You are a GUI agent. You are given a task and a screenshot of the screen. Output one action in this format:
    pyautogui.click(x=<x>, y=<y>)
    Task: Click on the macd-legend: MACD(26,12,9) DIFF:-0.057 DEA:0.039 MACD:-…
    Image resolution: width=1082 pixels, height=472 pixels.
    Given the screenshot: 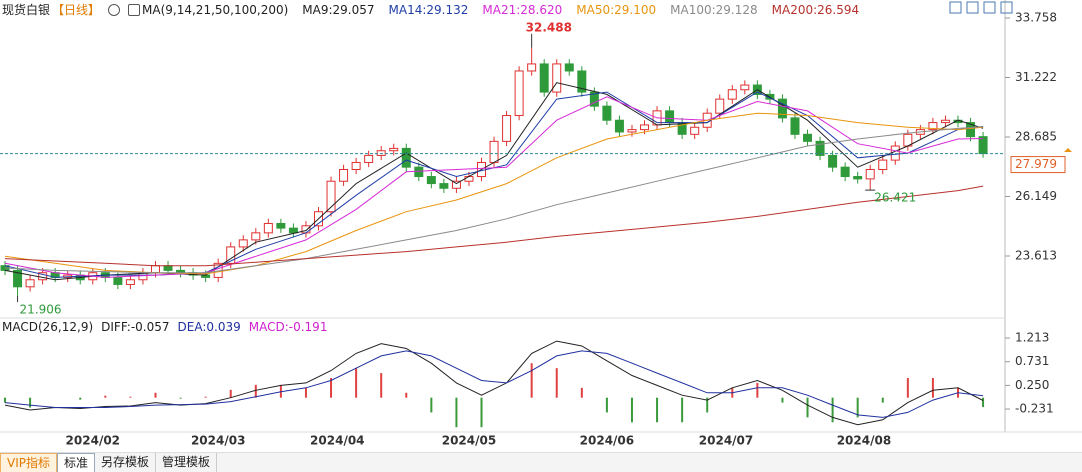 What is the action you would take?
    pyautogui.click(x=164, y=327)
    